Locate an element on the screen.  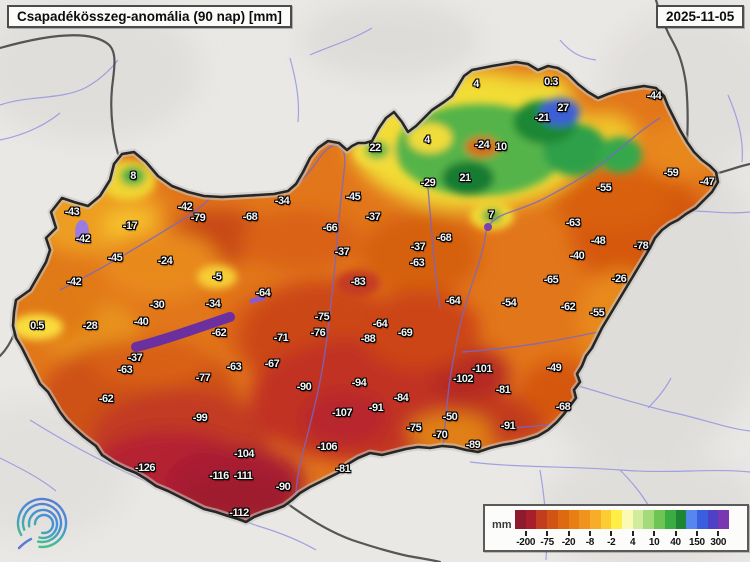
legend-colorbar-wrap: -200 -75 -20 -8 -2 4 10 40 150 300 is located at coordinates (622, 530).